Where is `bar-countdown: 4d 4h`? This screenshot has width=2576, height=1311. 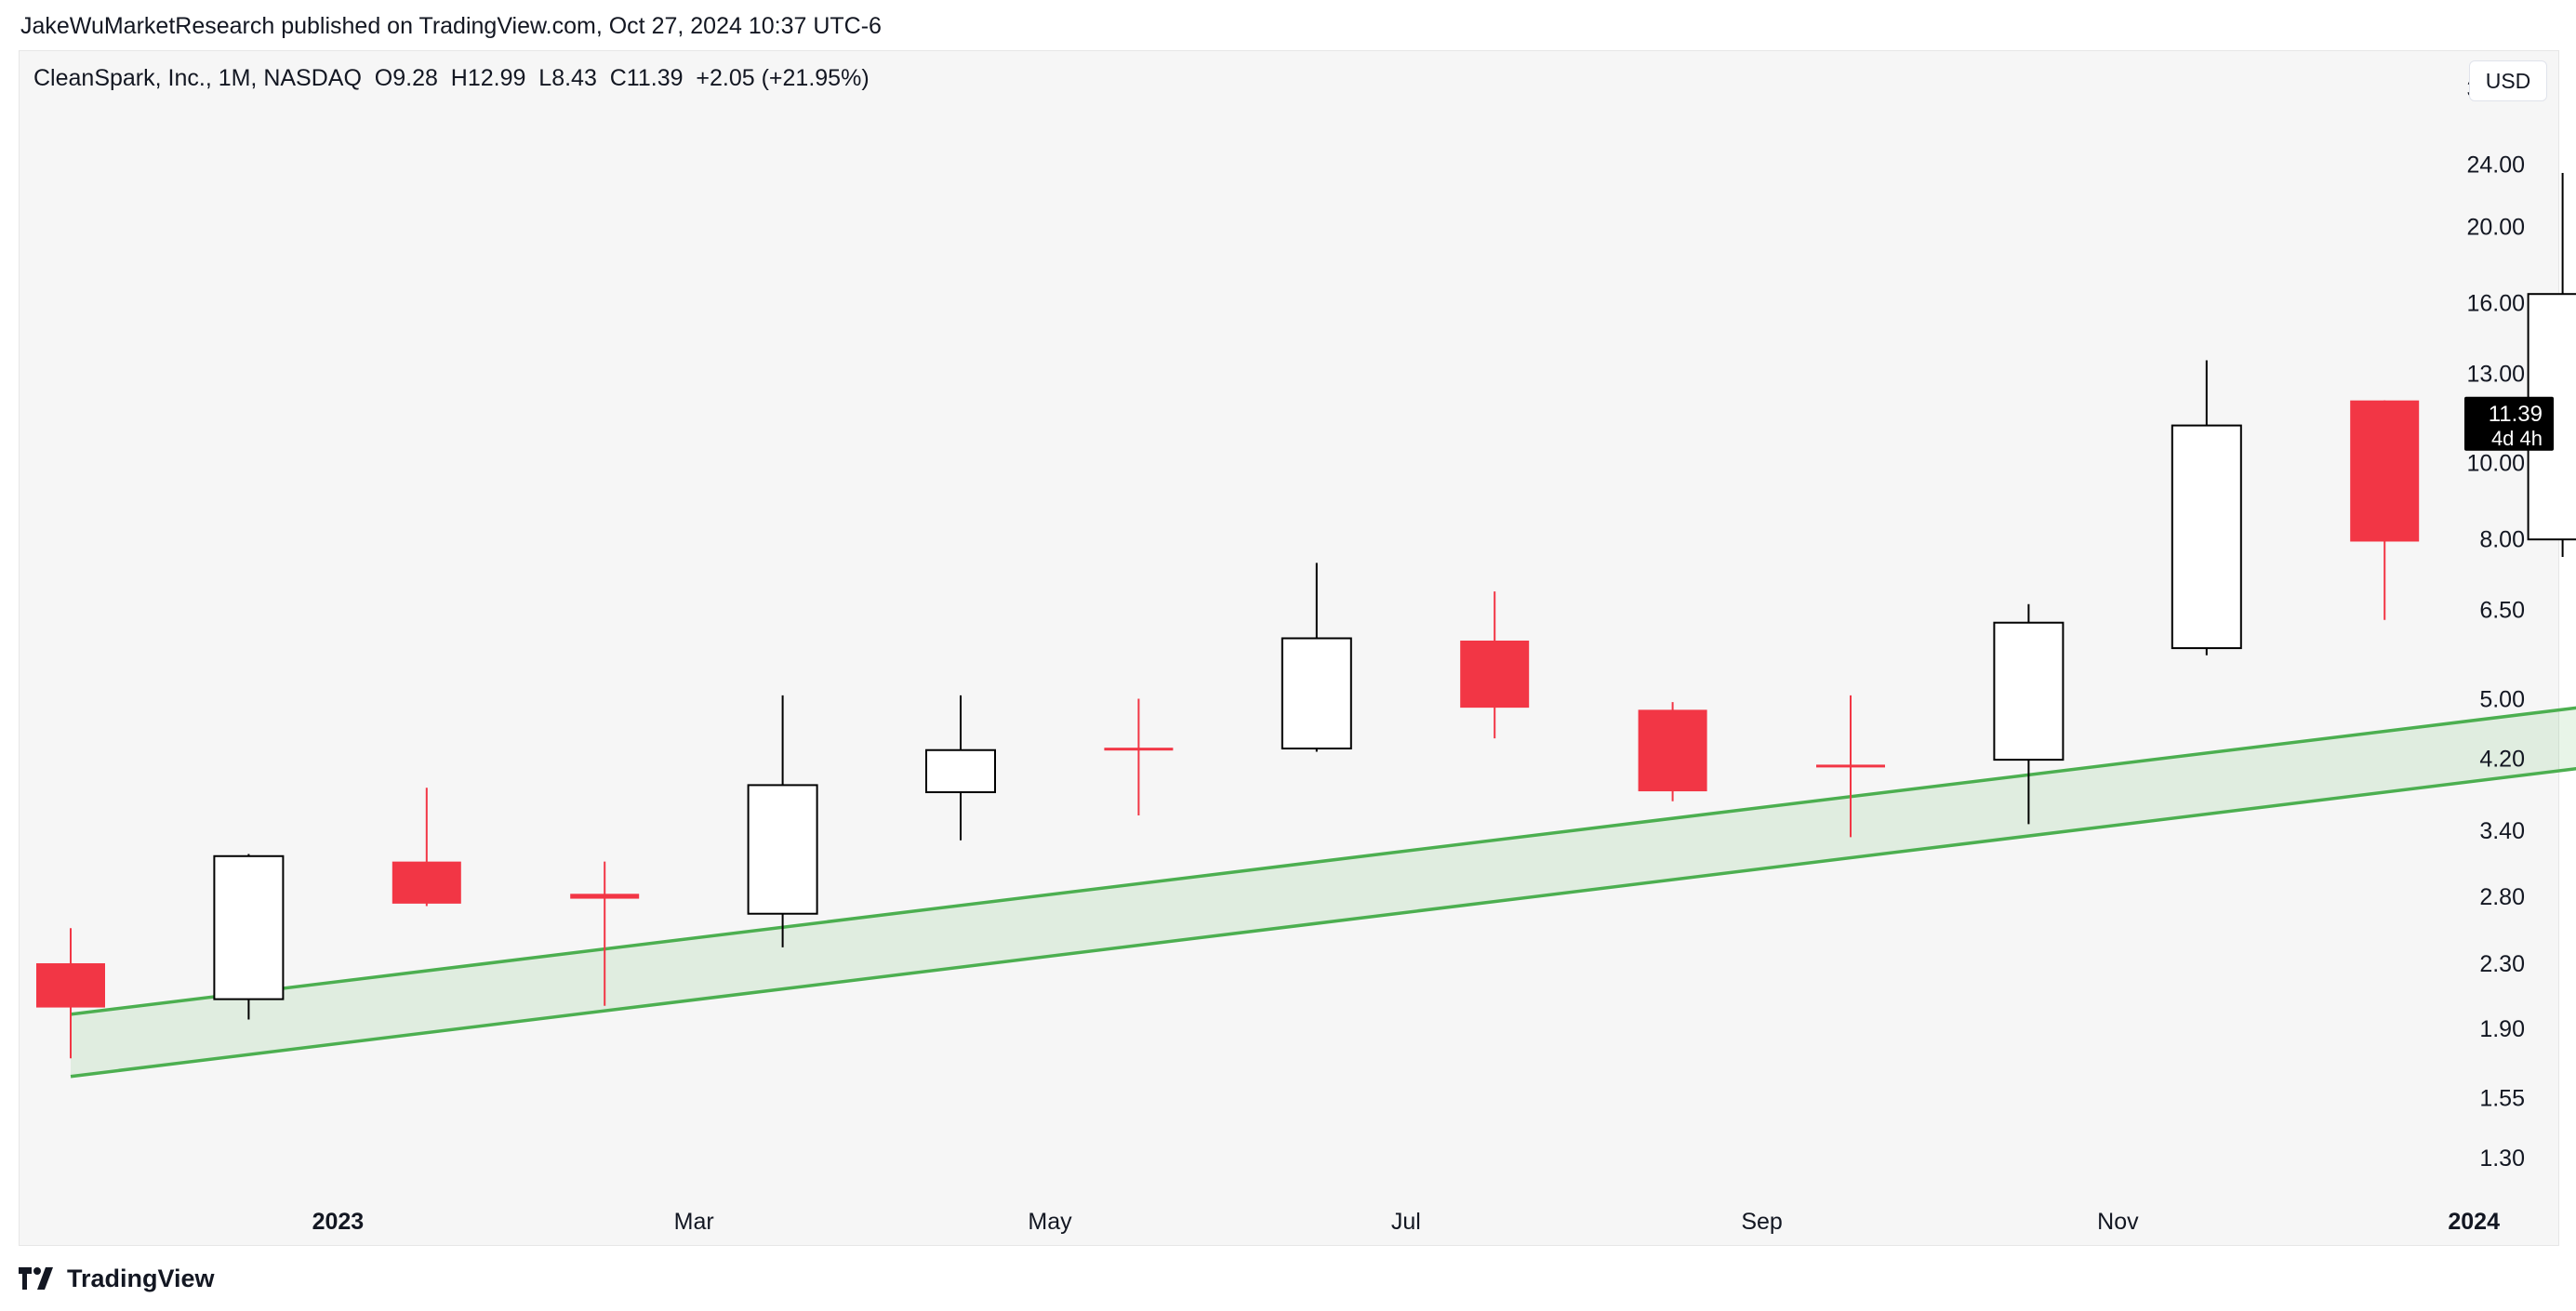 bar-countdown: 4d 4h is located at coordinates (2517, 439).